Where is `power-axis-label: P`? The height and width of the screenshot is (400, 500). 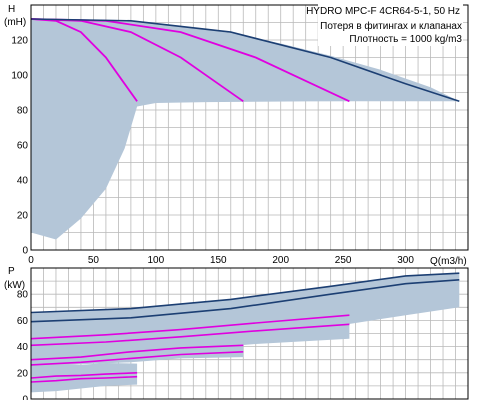
power-axis-label: P is located at coordinates (11, 271).